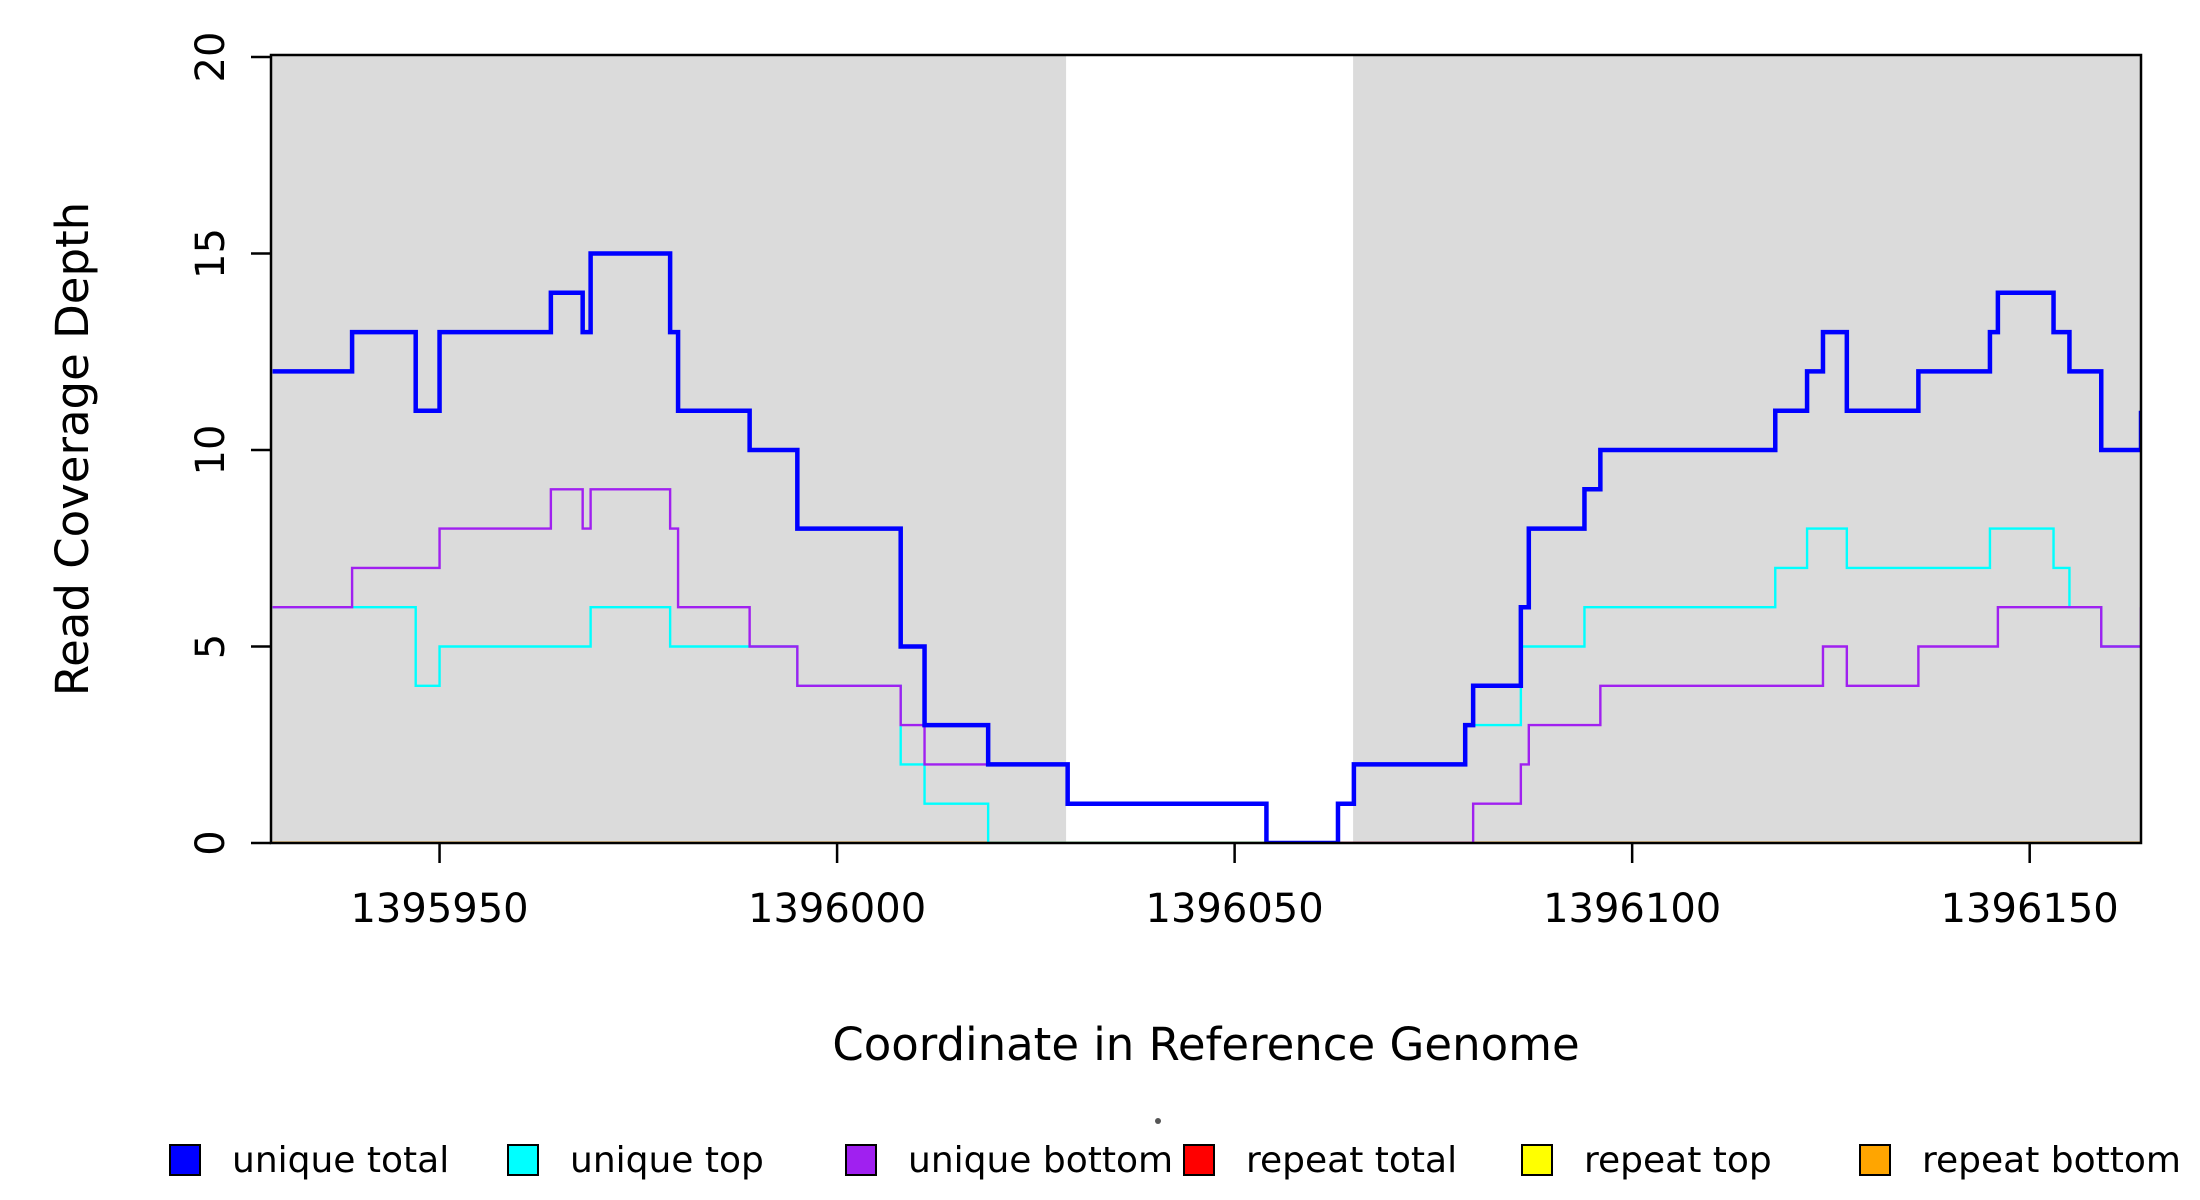  Describe the element at coordinates (211, 842) in the screenshot. I see `y-tick-label: 0` at that location.